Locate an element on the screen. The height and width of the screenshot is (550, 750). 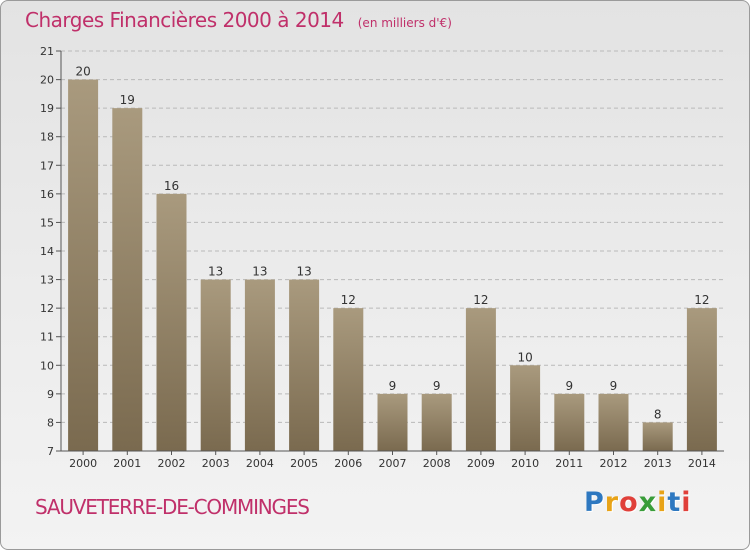
x-tick-label-2012: 2012 is located at coordinates (614, 463).